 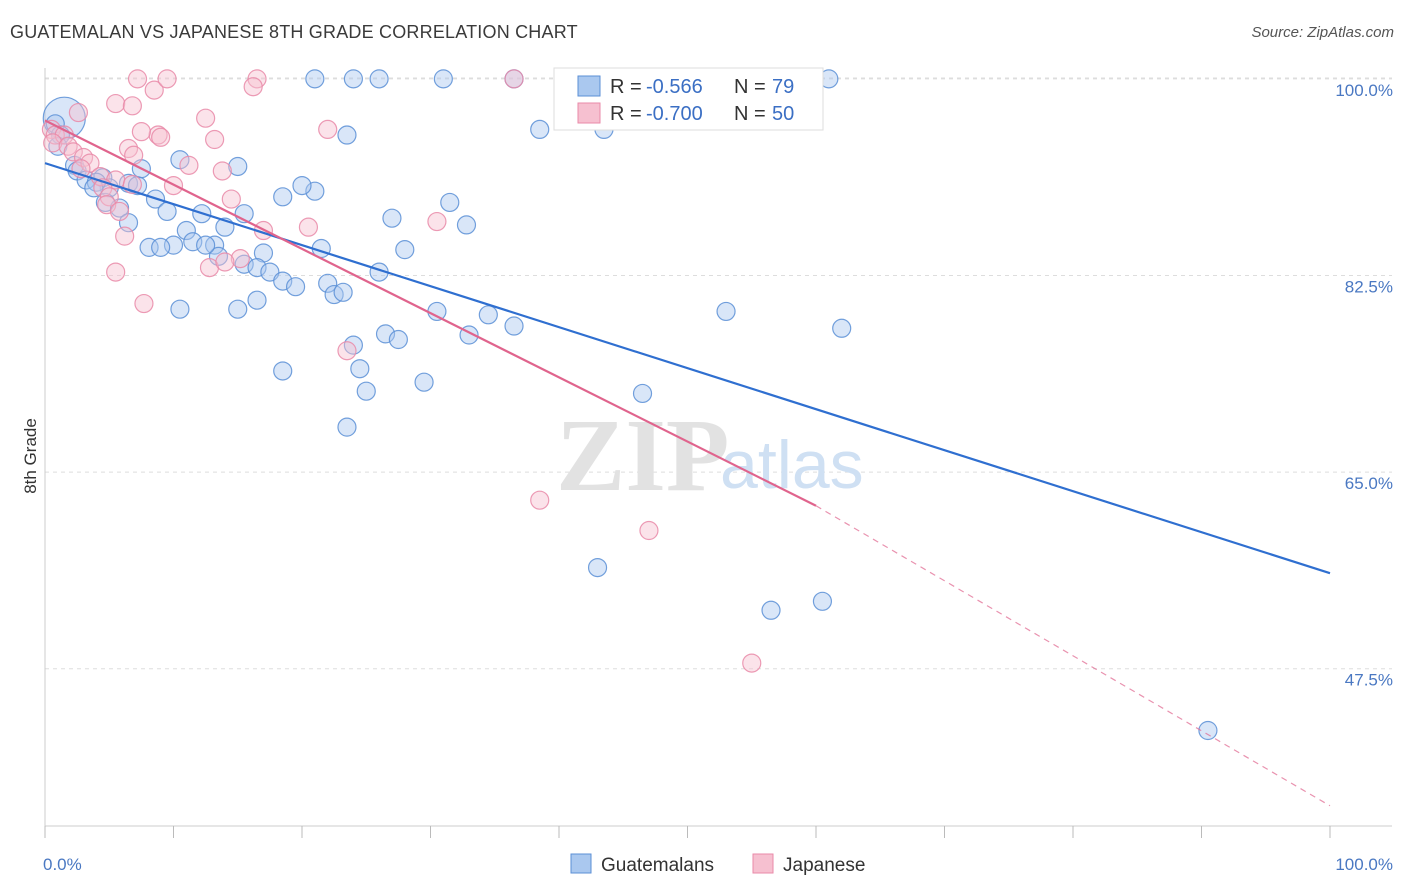 I want to click on bottom-legend: Guatemalans Japanese, so click(x=717, y=864).